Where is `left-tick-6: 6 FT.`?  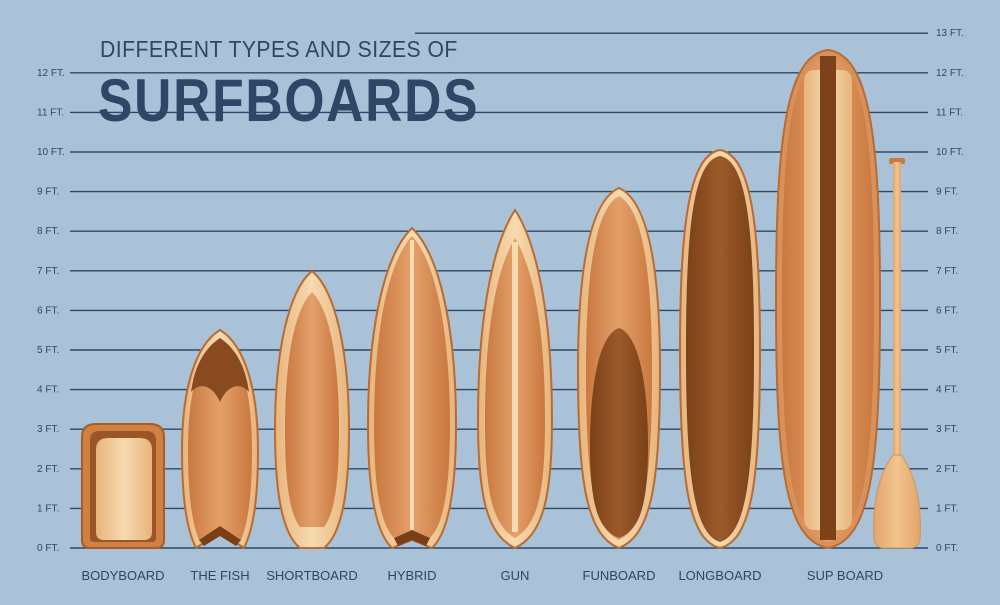
left-tick-6: 6 FT. is located at coordinates (48, 310).